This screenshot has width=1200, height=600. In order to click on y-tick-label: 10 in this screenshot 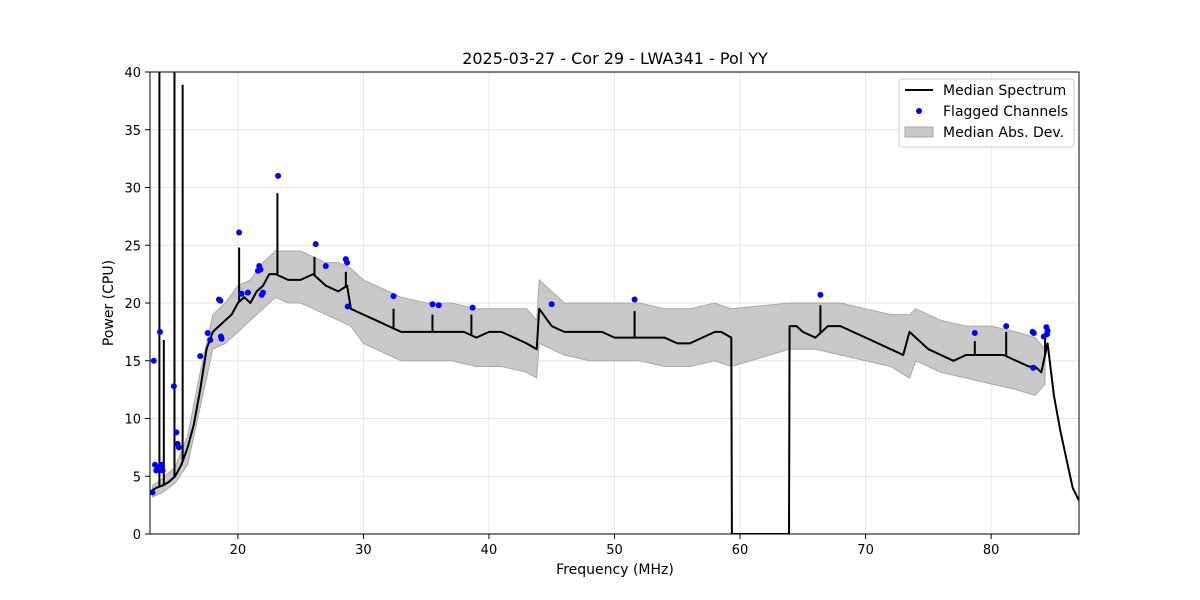, I will do `click(132, 420)`.